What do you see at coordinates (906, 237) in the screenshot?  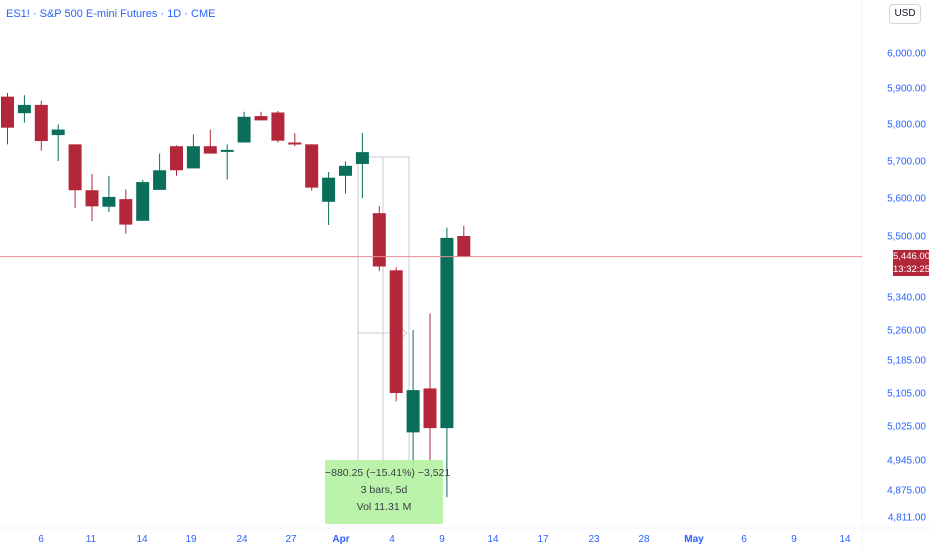 I see `price-tick-label: 5,500.00` at bounding box center [906, 237].